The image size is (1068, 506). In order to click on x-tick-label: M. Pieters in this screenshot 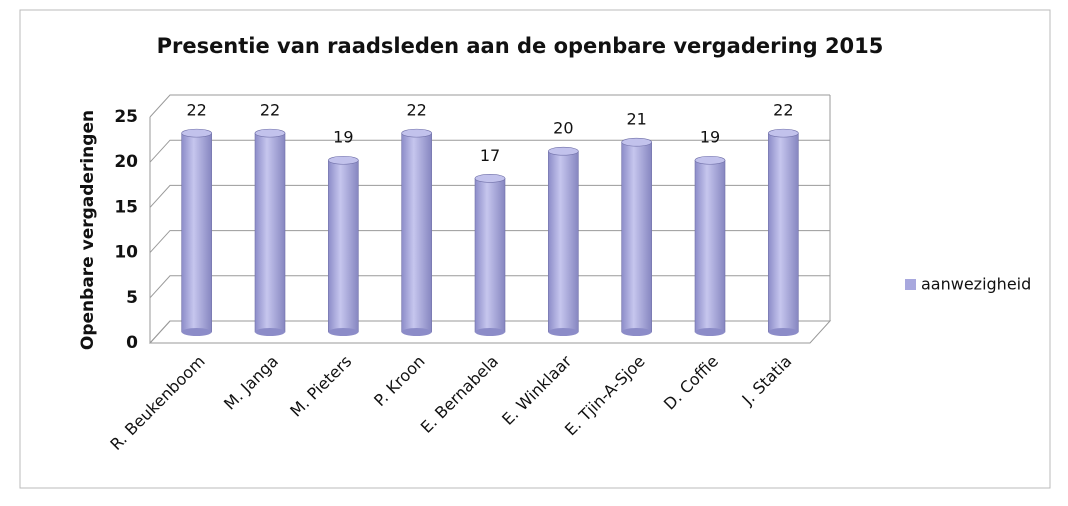, I will do `click(320, 386)`.